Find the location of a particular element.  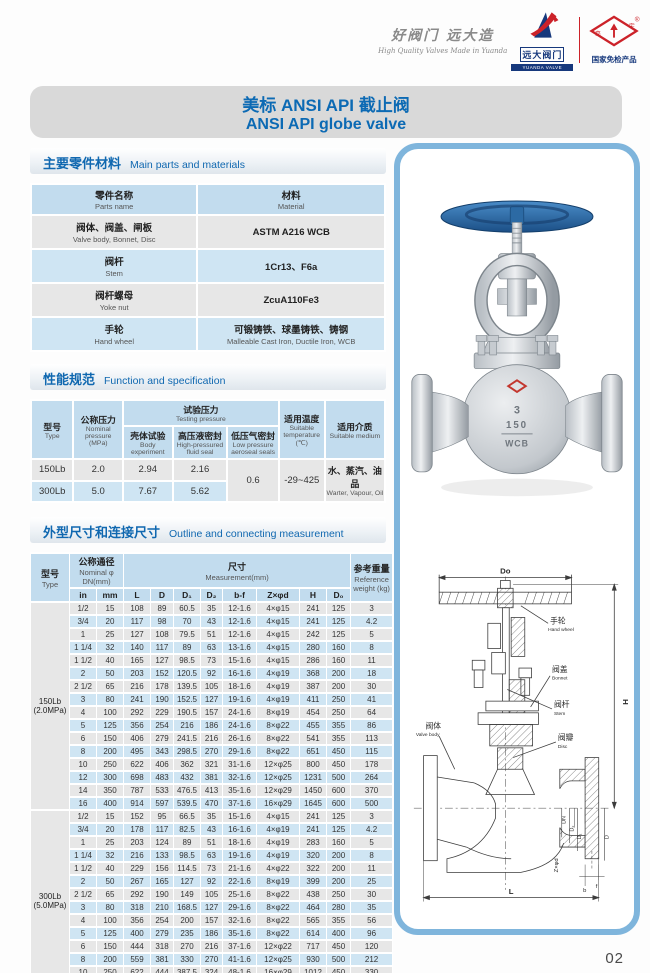

table-row: 1 1/2 40 229 156 114.5 73 21-1.6 4×φ22 322 200 11 is located at coordinates (212, 868).